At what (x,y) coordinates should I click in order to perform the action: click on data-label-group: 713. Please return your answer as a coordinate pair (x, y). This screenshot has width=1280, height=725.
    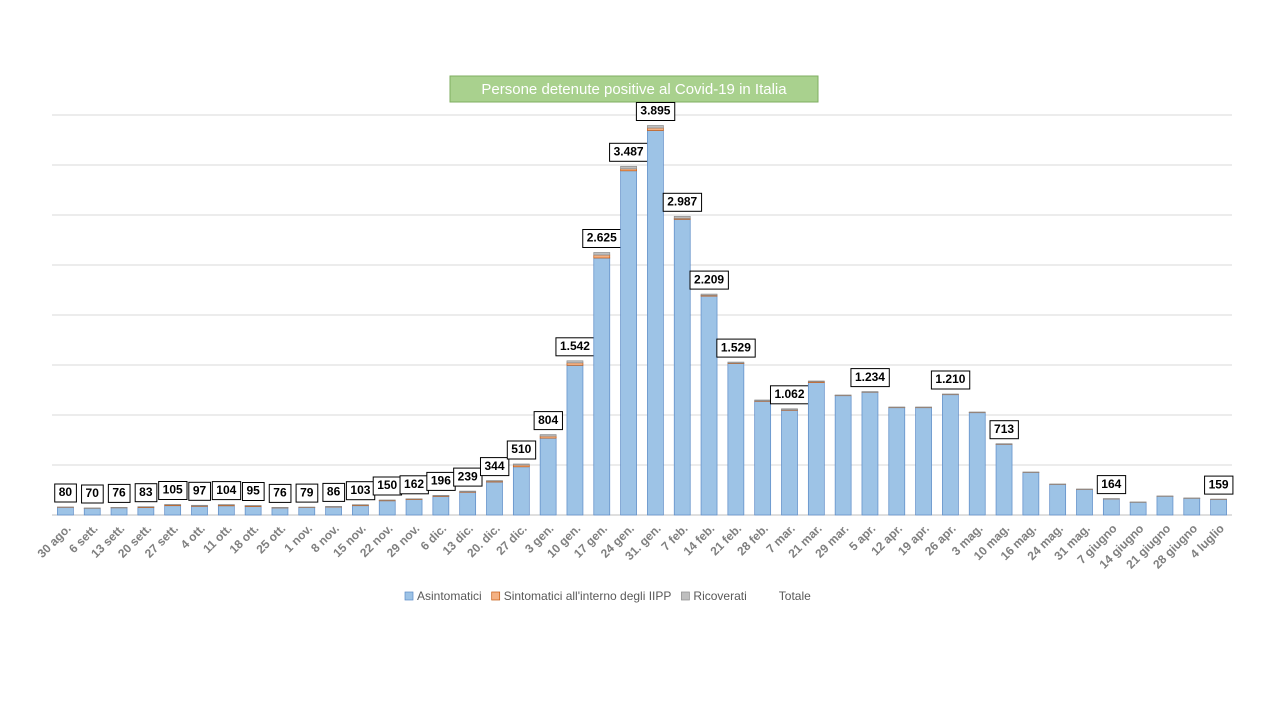
    Looking at the image, I should click on (1004, 430).